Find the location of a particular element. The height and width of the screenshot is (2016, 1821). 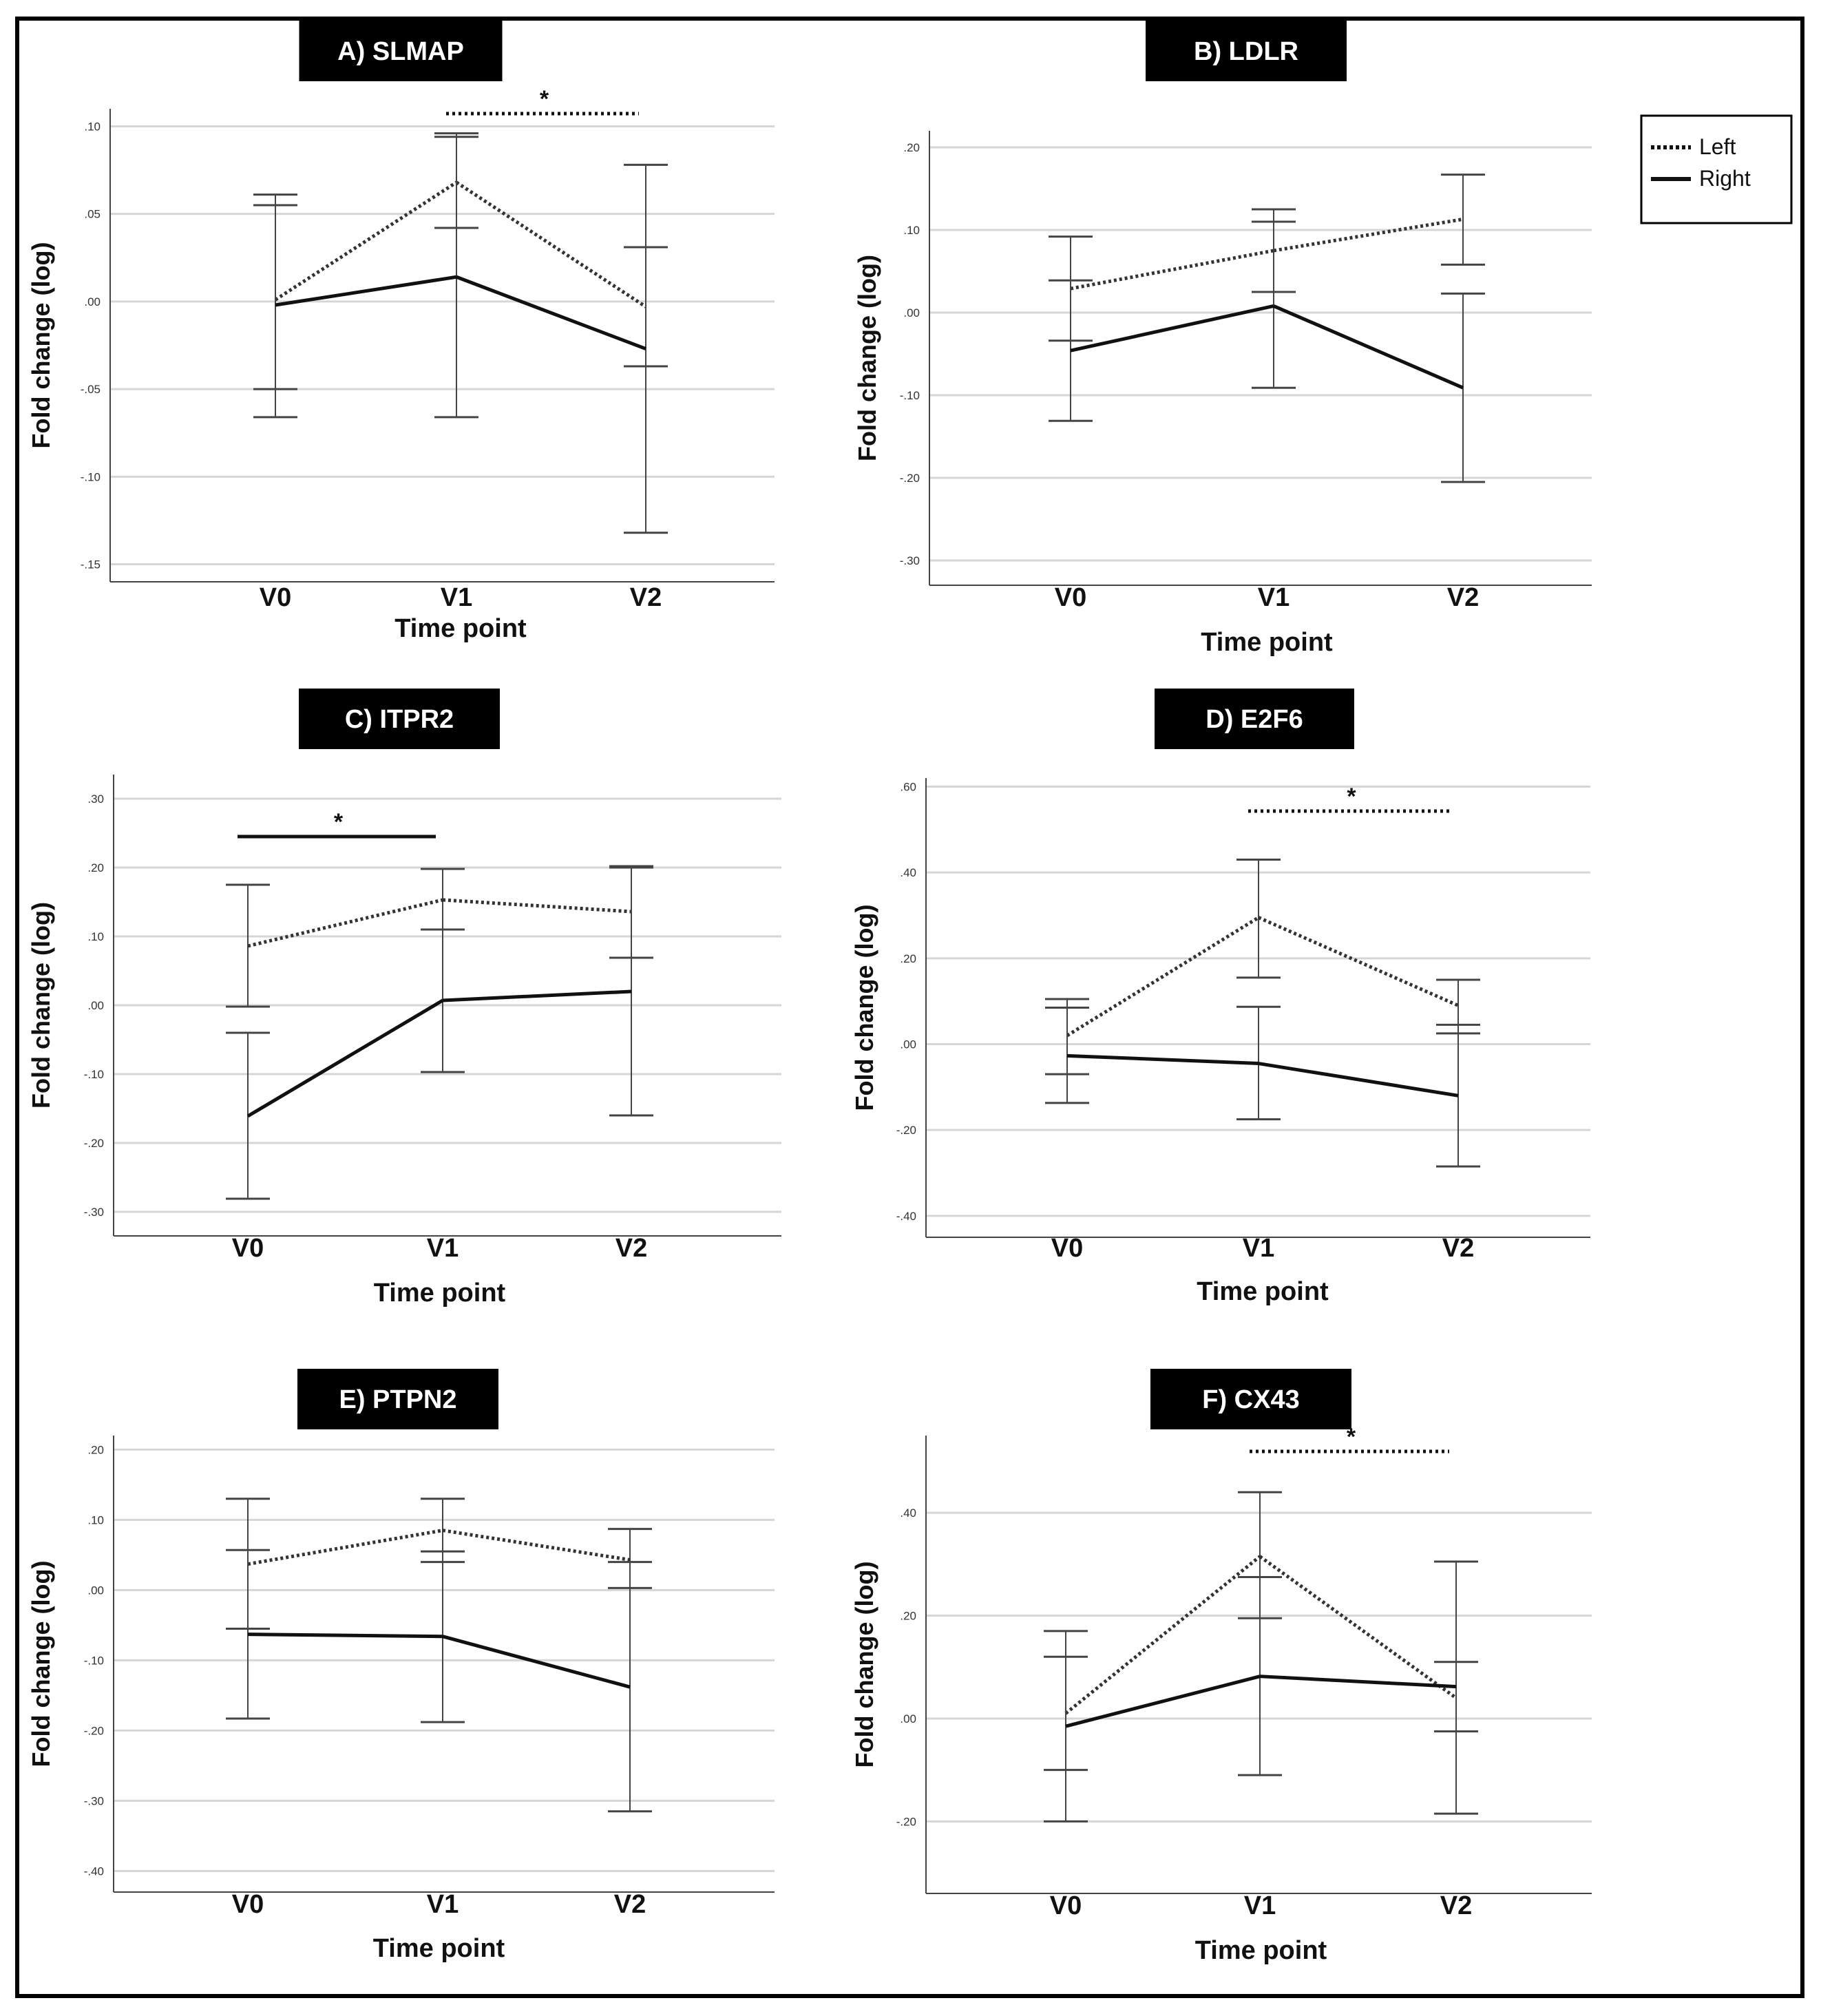

chart-title-box: F) CX43 is located at coordinates (1250, 1399).